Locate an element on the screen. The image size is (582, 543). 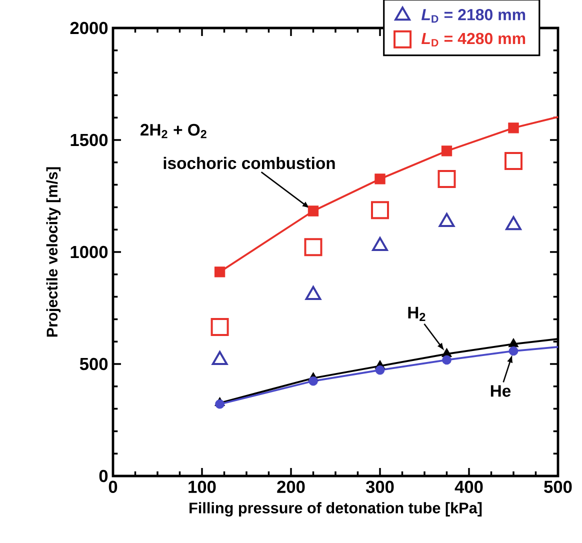
legend-label: L$_{D}$ = 4280 mm is located at coordinates (473, 39).